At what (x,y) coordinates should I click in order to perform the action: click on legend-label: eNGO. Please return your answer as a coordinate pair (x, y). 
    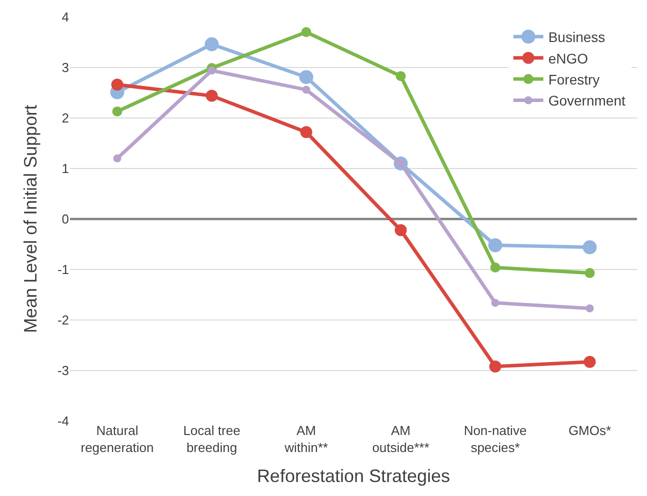
    Looking at the image, I should click on (568, 58).